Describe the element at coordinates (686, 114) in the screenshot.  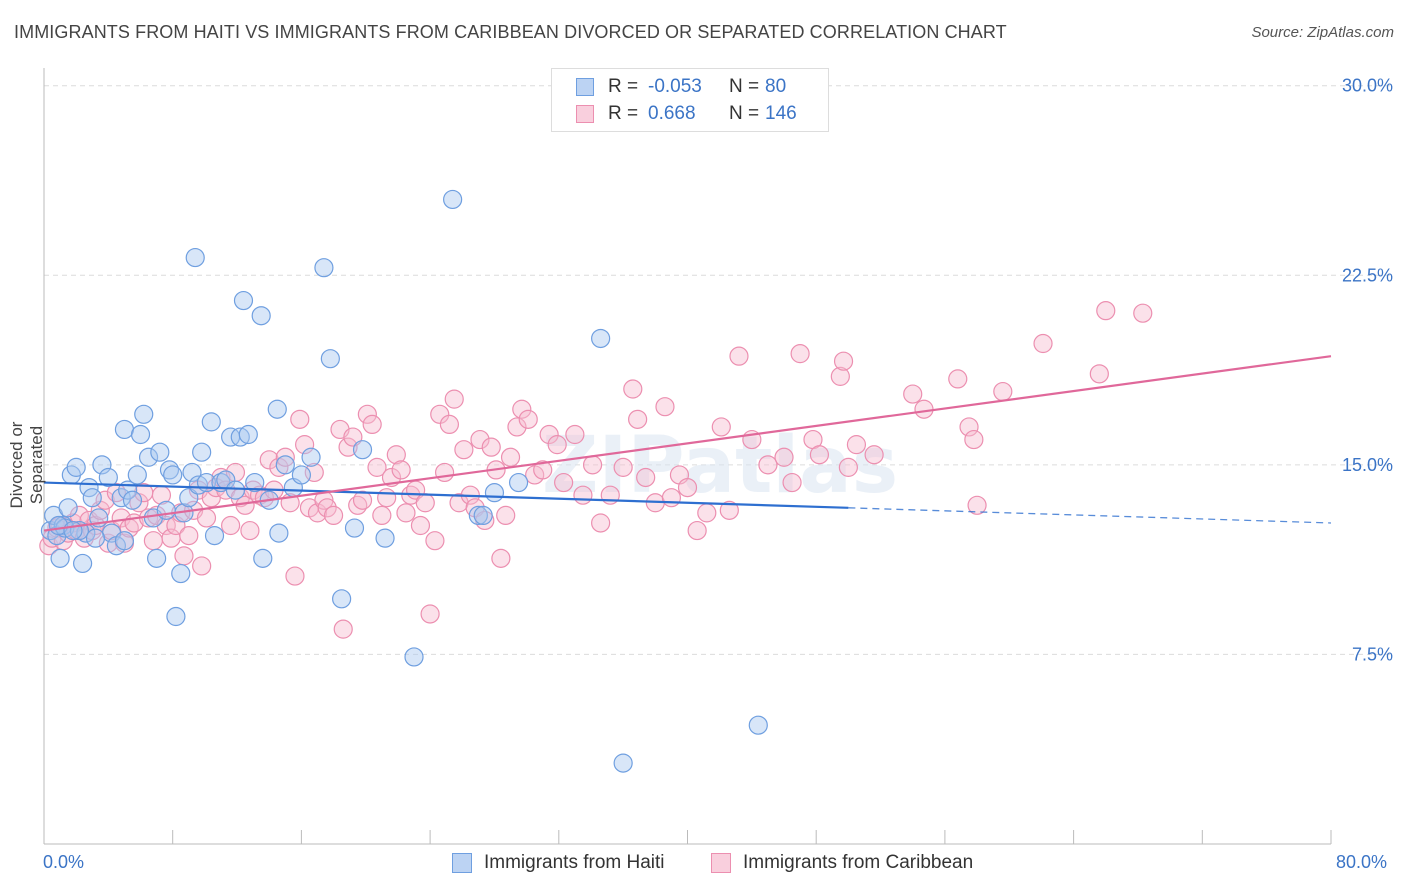
I see `legend-row-caribbean: R = 0.668 N = 146` at that location.